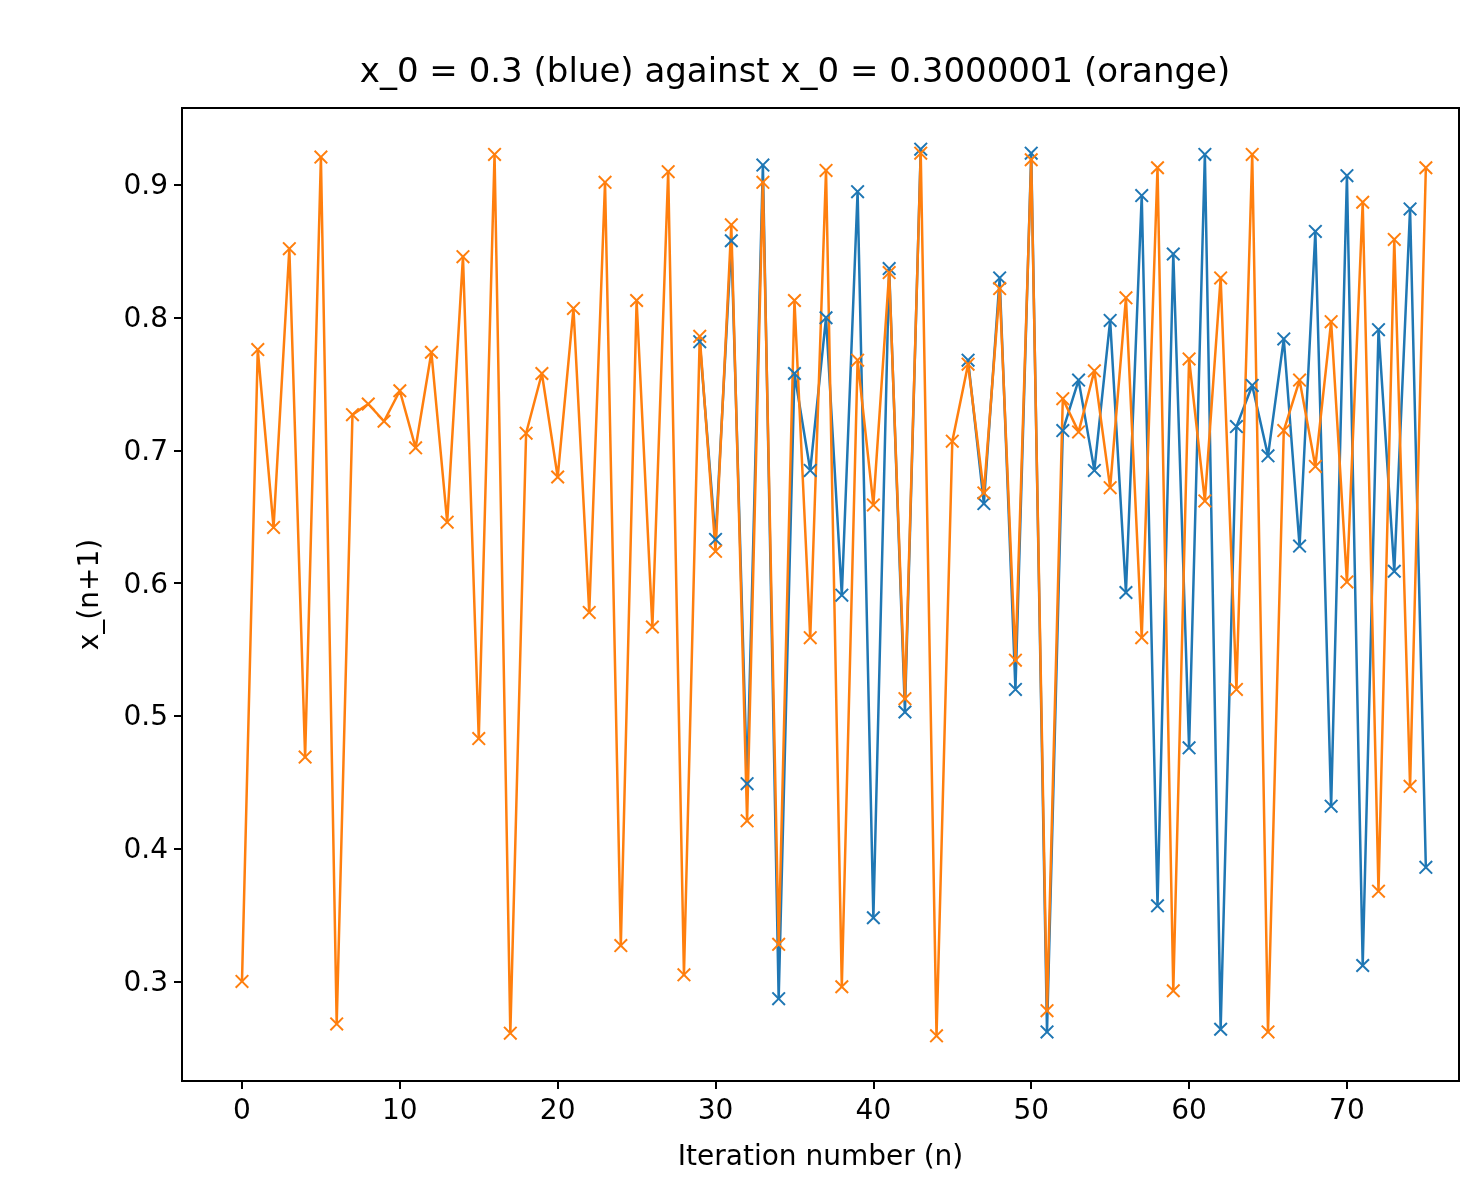  Describe the element at coordinates (88, 594) in the screenshot. I see `y-axis-title: x_(n+1)` at that location.